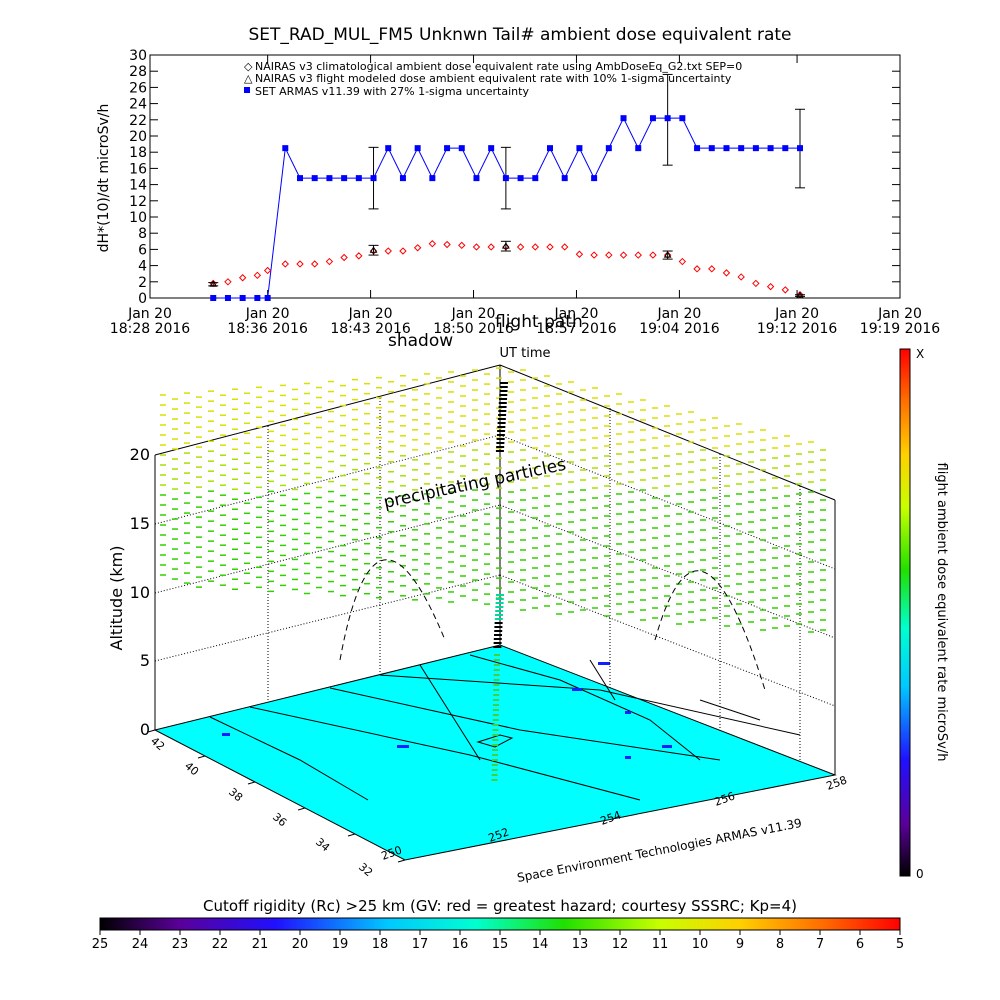  What do you see at coordinates (300, 944) in the screenshot?
I see `rigidity-tick-label: 20` at bounding box center [300, 944].